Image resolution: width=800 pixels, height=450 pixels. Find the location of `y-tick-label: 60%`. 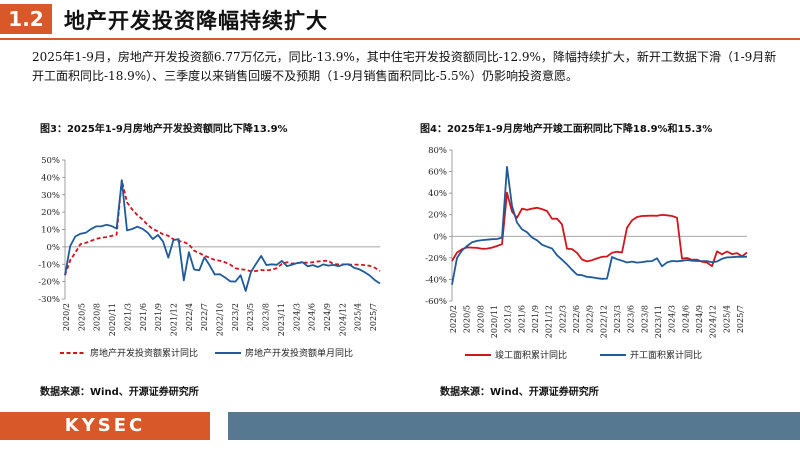

y-tick-label: 60% is located at coordinates (437, 173).